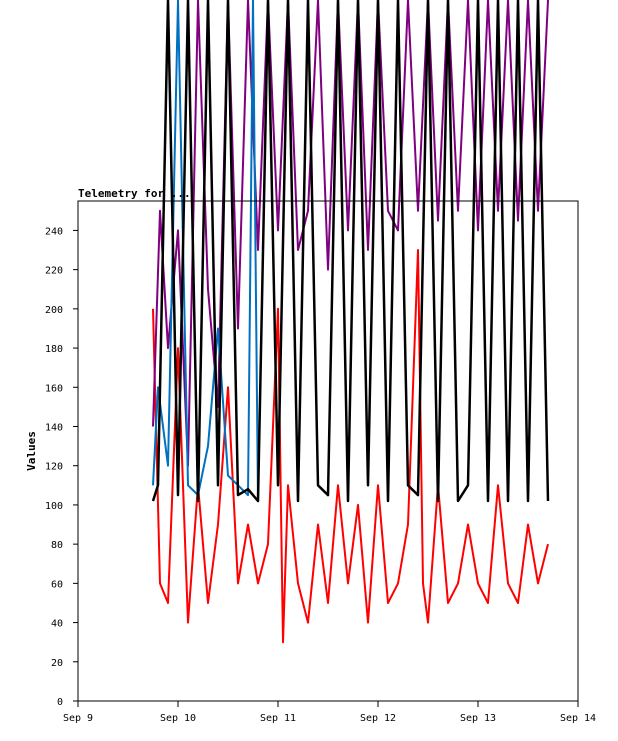 The width and height of the screenshot is (618, 741). I want to click on y-tick-label: 180, so click(54, 349).